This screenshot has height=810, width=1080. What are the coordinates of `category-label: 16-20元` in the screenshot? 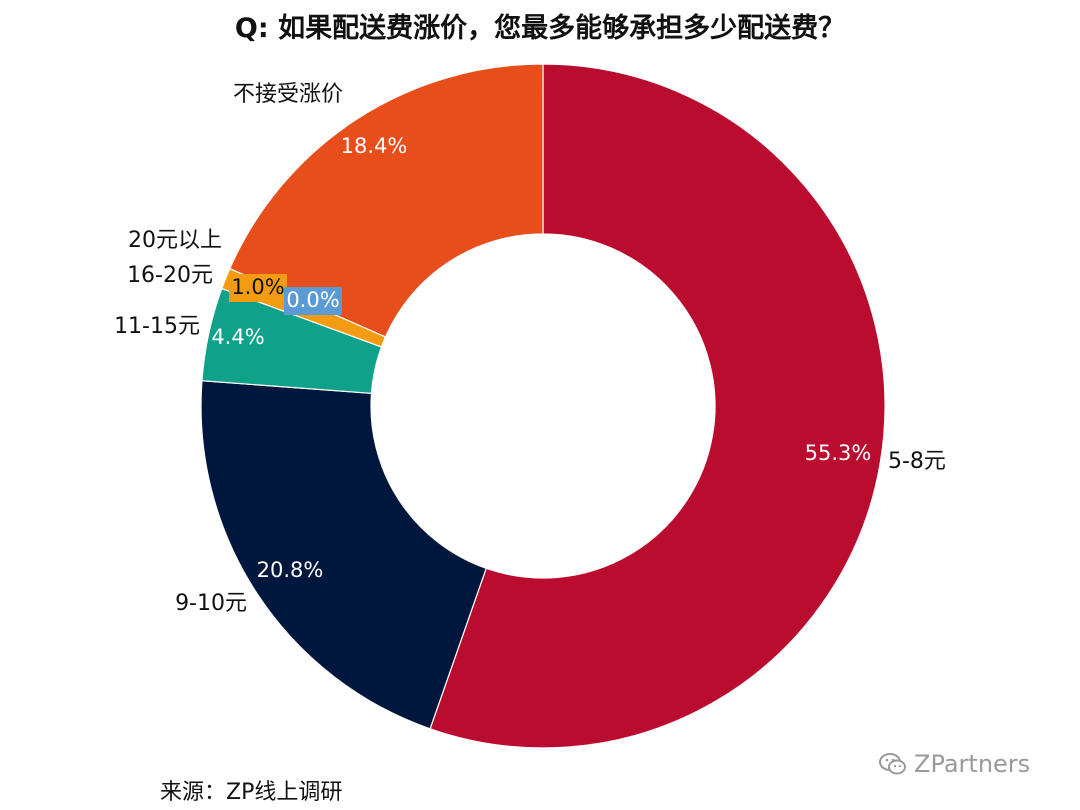 It's located at (170, 275).